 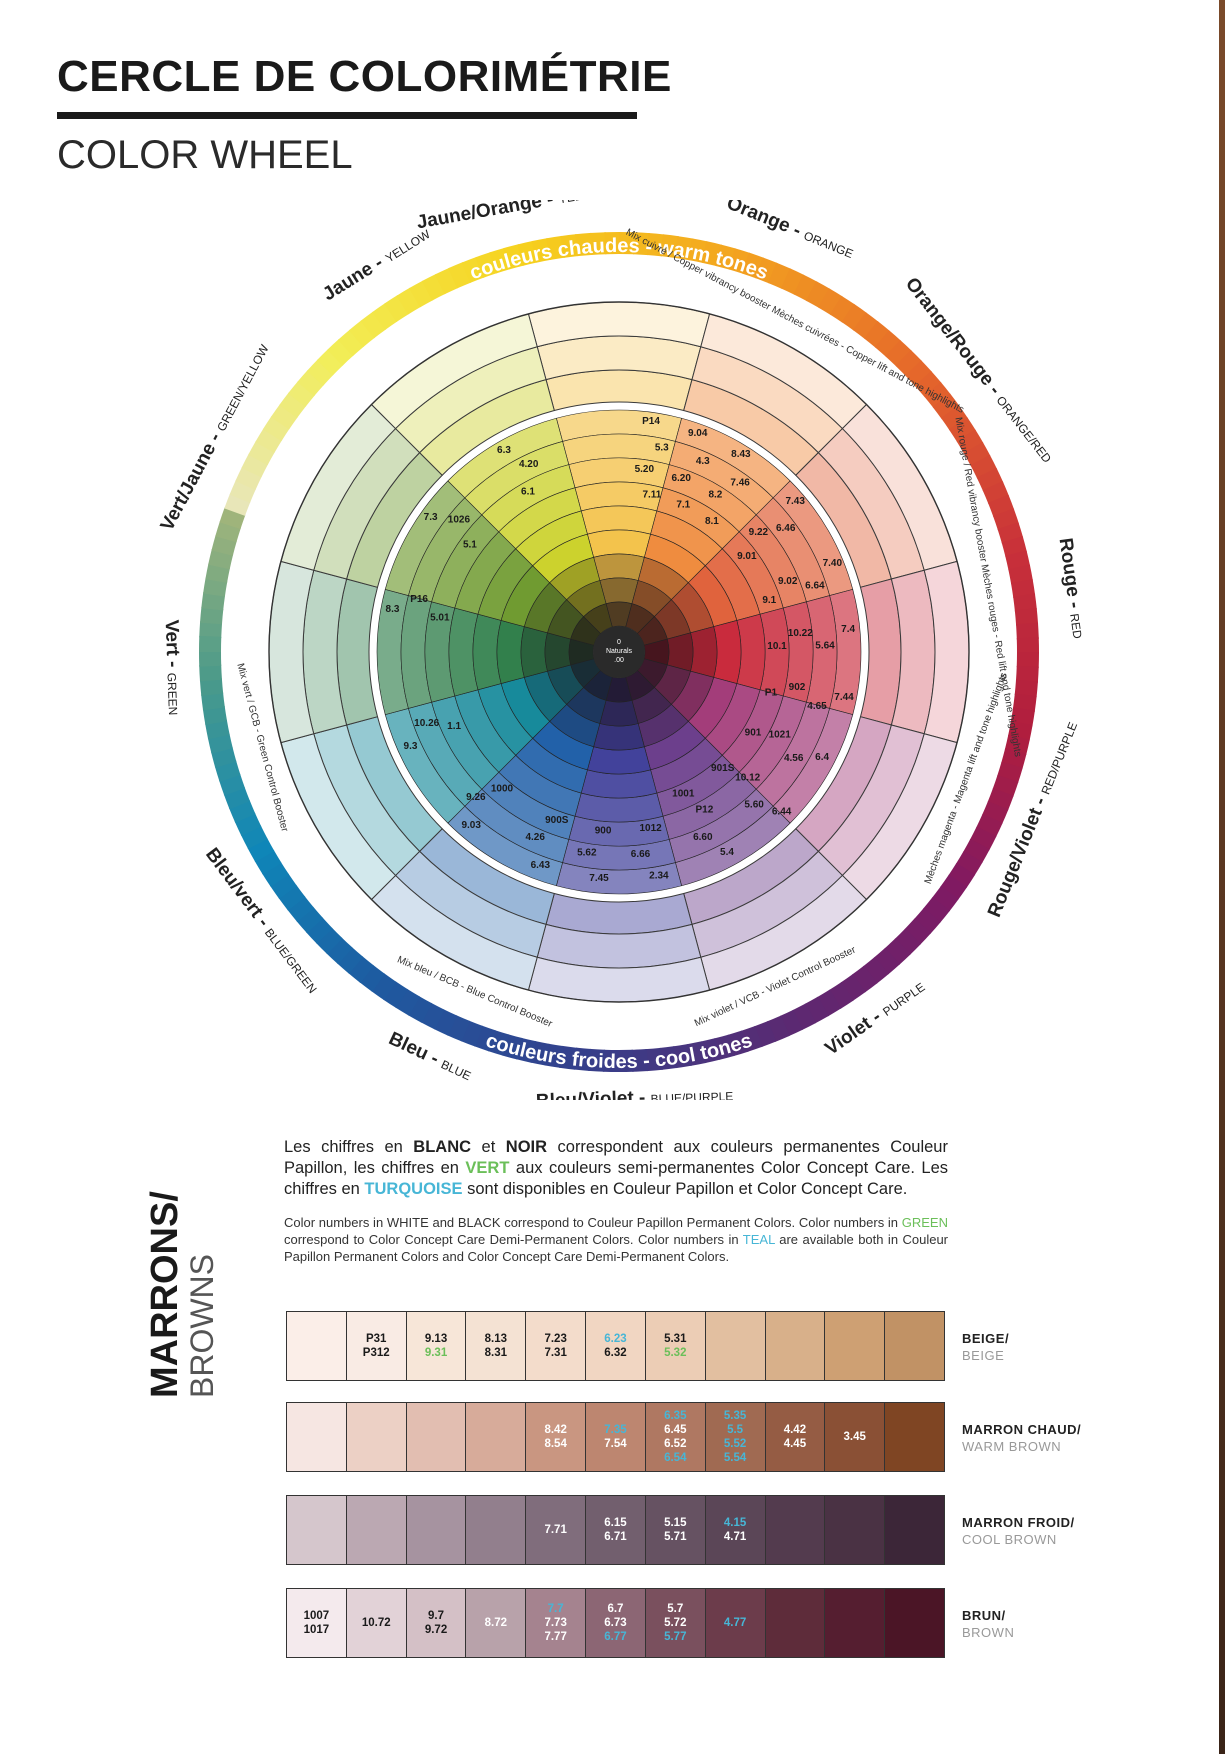 What do you see at coordinates (1075, 626) in the screenshot?
I see `hue-name-english: RED` at bounding box center [1075, 626].